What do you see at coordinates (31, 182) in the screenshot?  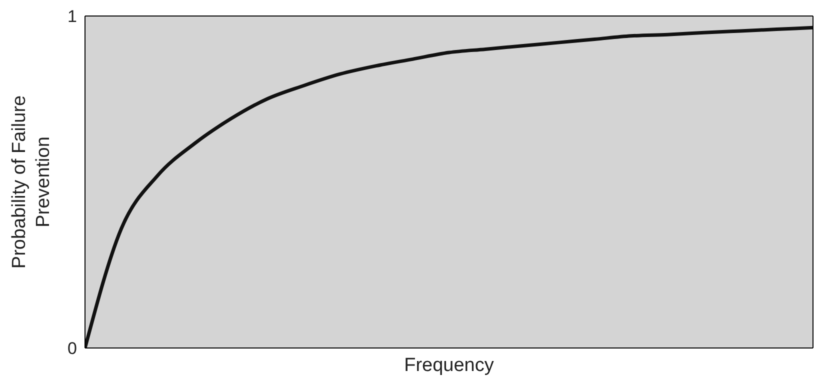 I see `y-axis-title: Probability of Failure Prevention` at bounding box center [31, 182].